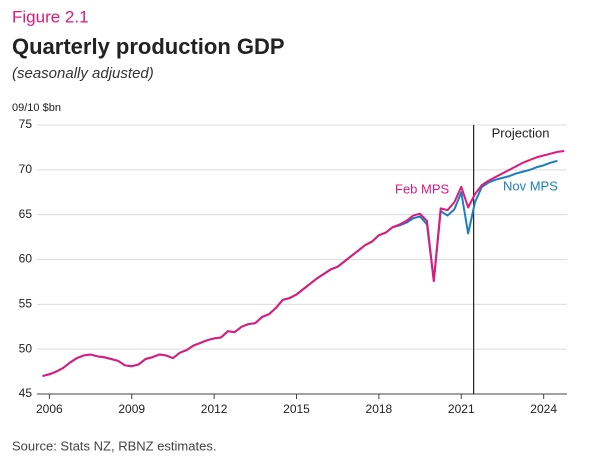 The height and width of the screenshot is (474, 594). Describe the element at coordinates (543, 409) in the screenshot. I see `x-tick-label: 2024` at that location.